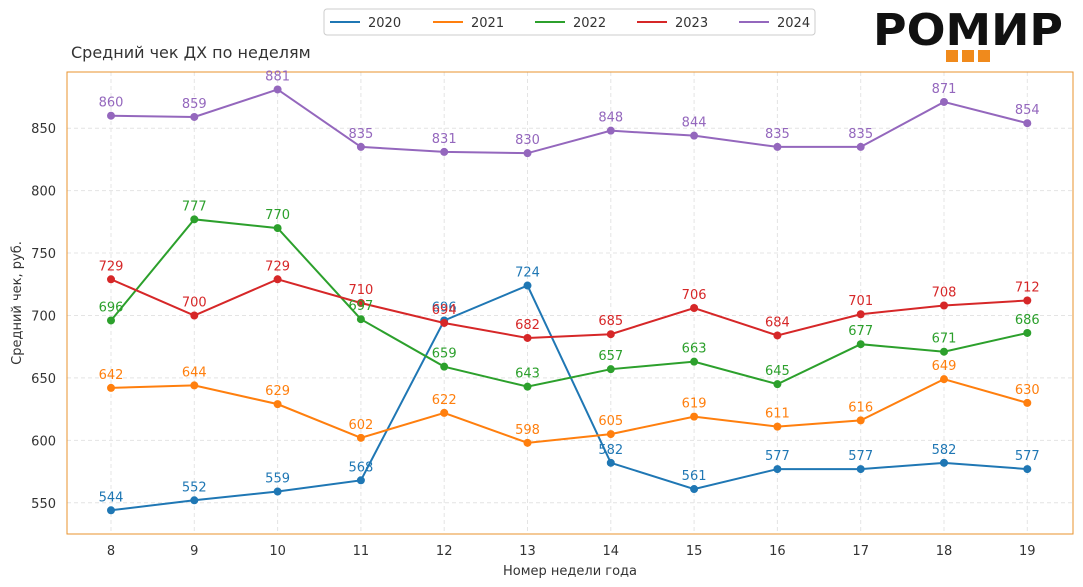 The image size is (1083, 587). Describe the element at coordinates (111, 497) in the screenshot. I see `data-label-2020: 544` at that location.